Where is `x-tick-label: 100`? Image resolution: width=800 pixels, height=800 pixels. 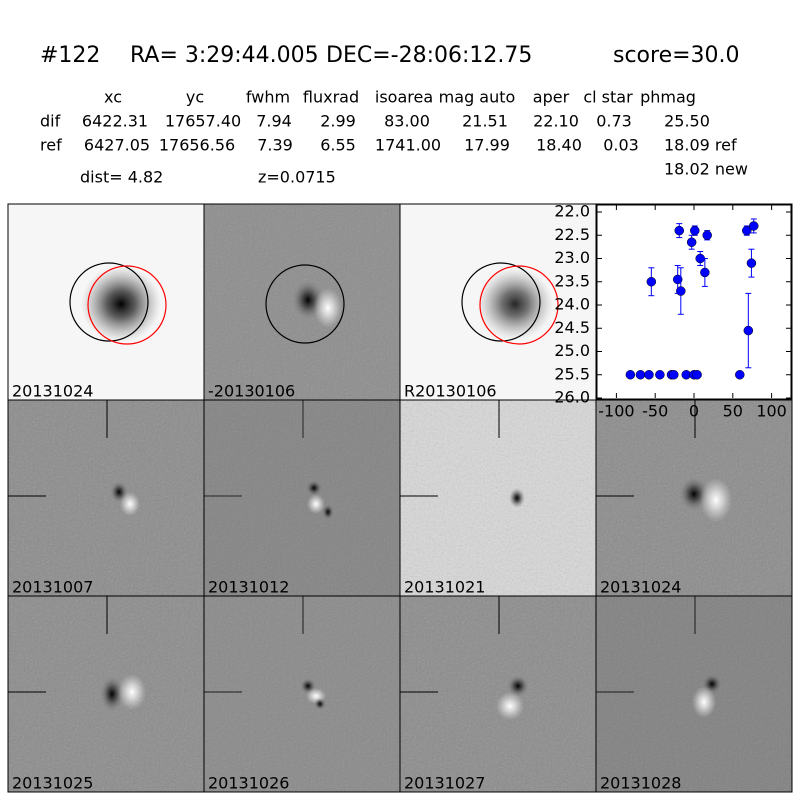 x-tick-label: 100 is located at coordinates (771, 411).